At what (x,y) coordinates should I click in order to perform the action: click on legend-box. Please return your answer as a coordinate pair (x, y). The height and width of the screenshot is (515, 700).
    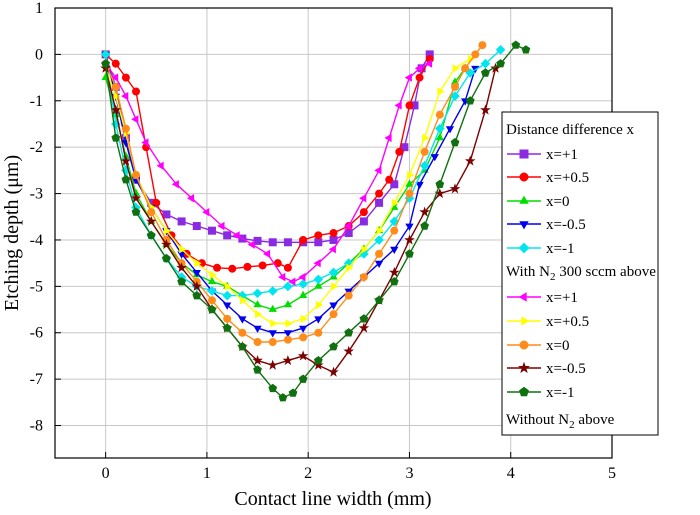
    Looking at the image, I should click on (580, 273).